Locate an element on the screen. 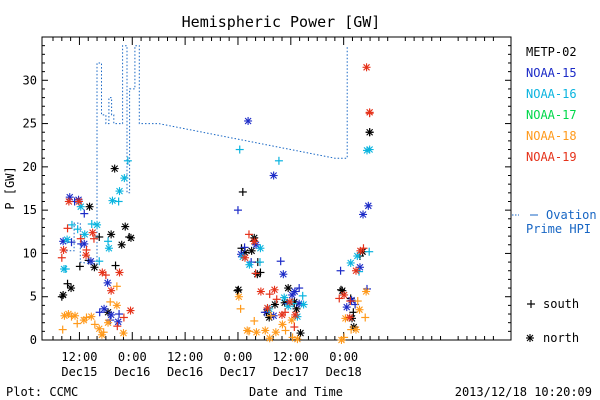 The height and width of the screenshot is (400, 600). legend-entry-noaa-18: NOAA-18 is located at coordinates (551, 136).